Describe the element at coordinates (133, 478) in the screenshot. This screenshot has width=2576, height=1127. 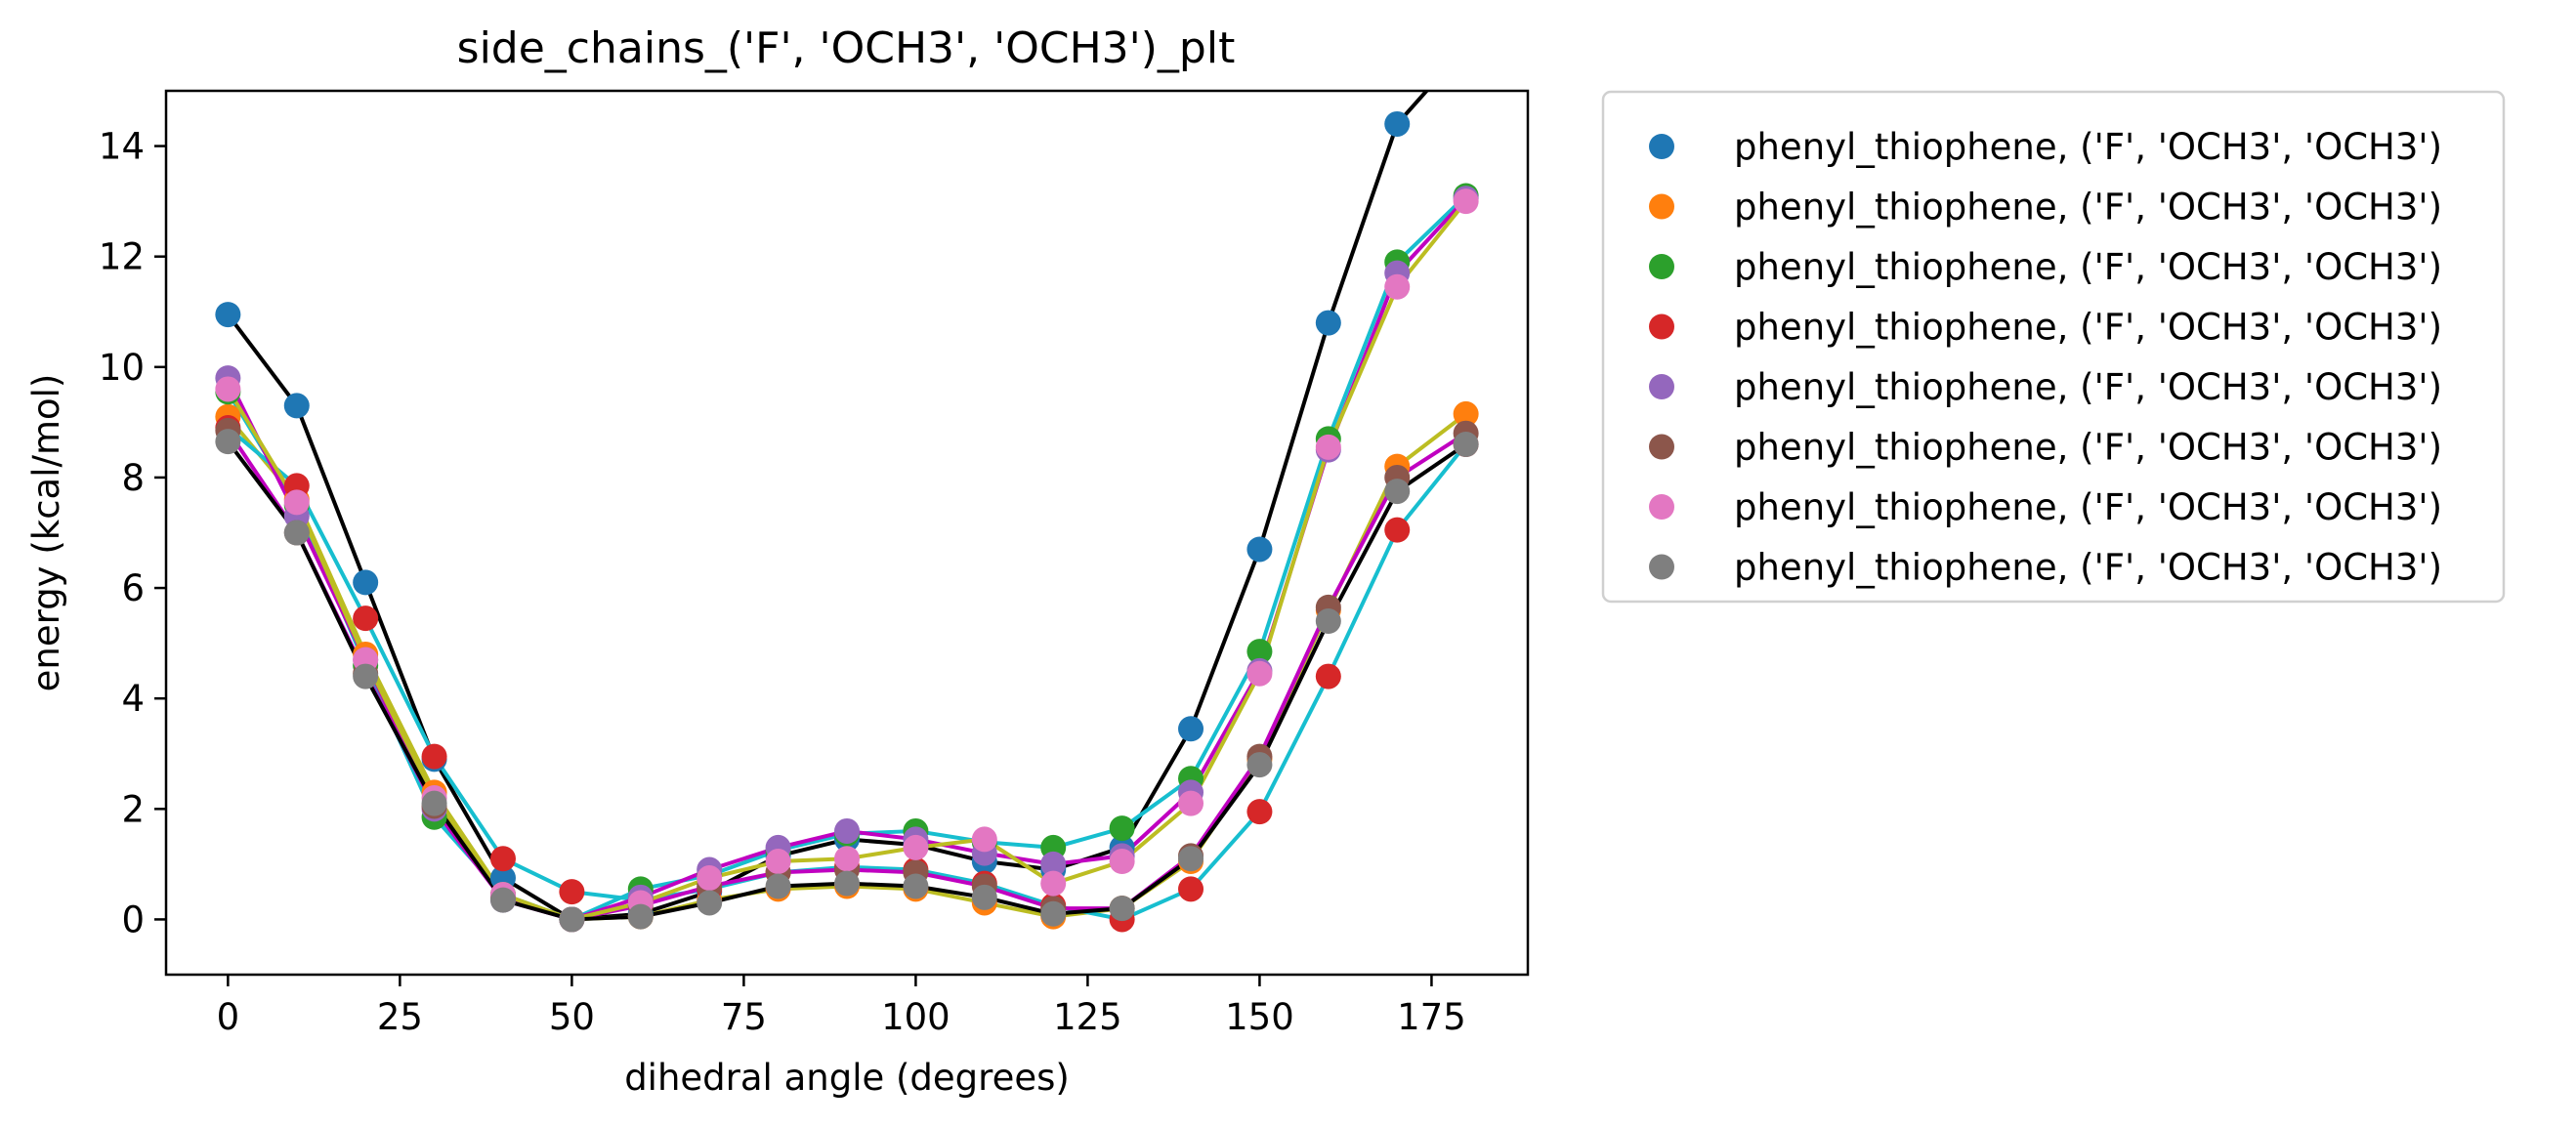
I see `y-tick-label: 8` at that location.